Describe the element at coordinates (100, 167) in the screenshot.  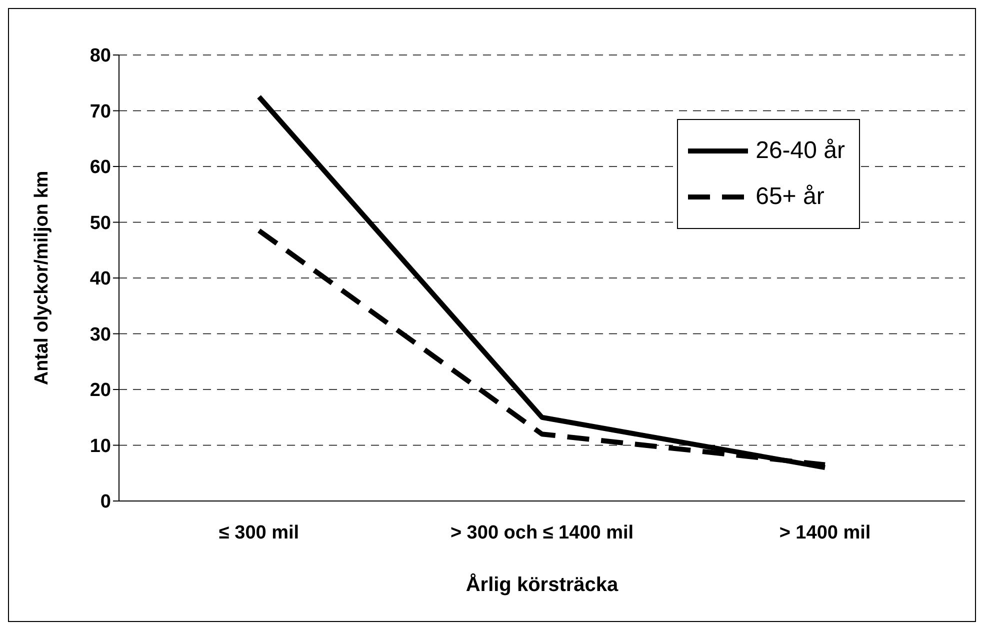
I see `y-tick-label: 60` at that location.